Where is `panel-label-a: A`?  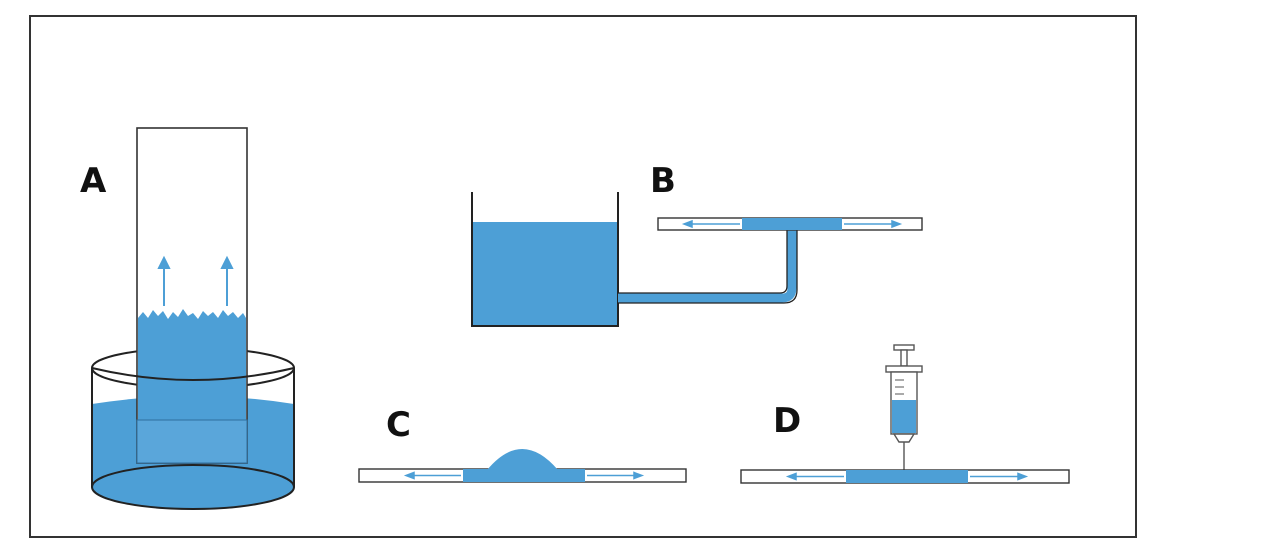 panel-label-a: A is located at coordinates (93, 181).